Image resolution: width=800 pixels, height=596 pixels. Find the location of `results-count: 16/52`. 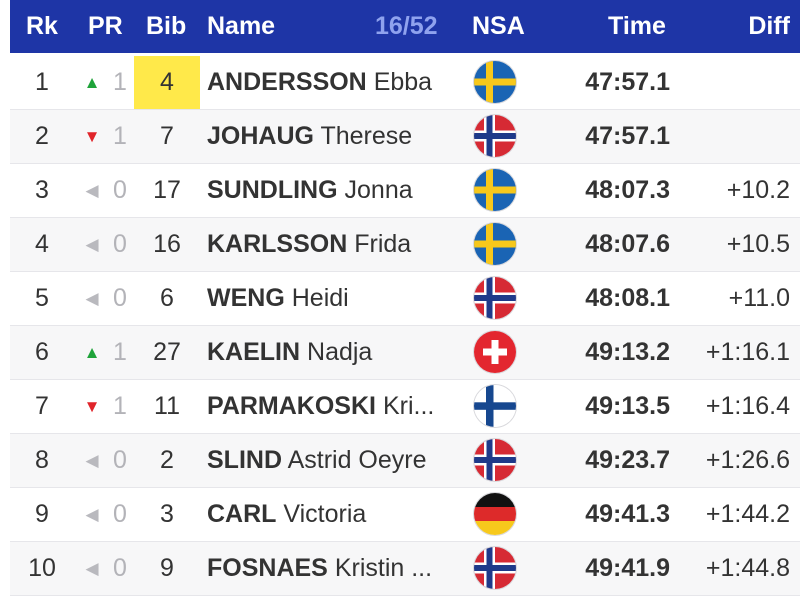

results-count: 16/52 is located at coordinates (406, 26).